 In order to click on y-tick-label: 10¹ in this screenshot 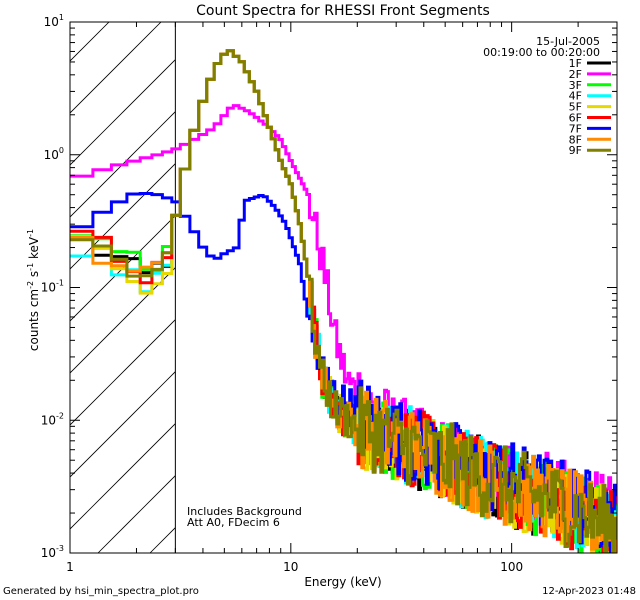, I will do `click(54, 21)`.